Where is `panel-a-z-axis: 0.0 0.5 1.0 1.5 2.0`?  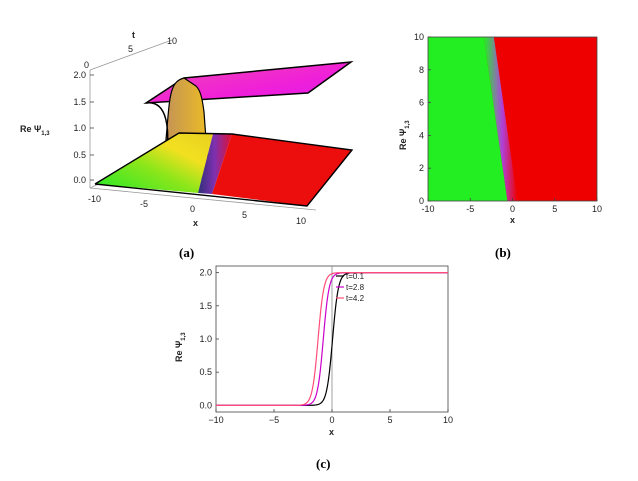 panel-a-z-axis: 0.0 0.5 1.0 1.5 2.0 is located at coordinates (83, 127).